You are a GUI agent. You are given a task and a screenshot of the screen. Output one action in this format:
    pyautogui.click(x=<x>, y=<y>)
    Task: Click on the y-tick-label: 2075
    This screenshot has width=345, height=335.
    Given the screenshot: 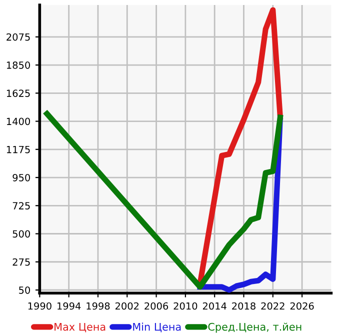 What is the action you would take?
    pyautogui.click(x=18, y=37)
    